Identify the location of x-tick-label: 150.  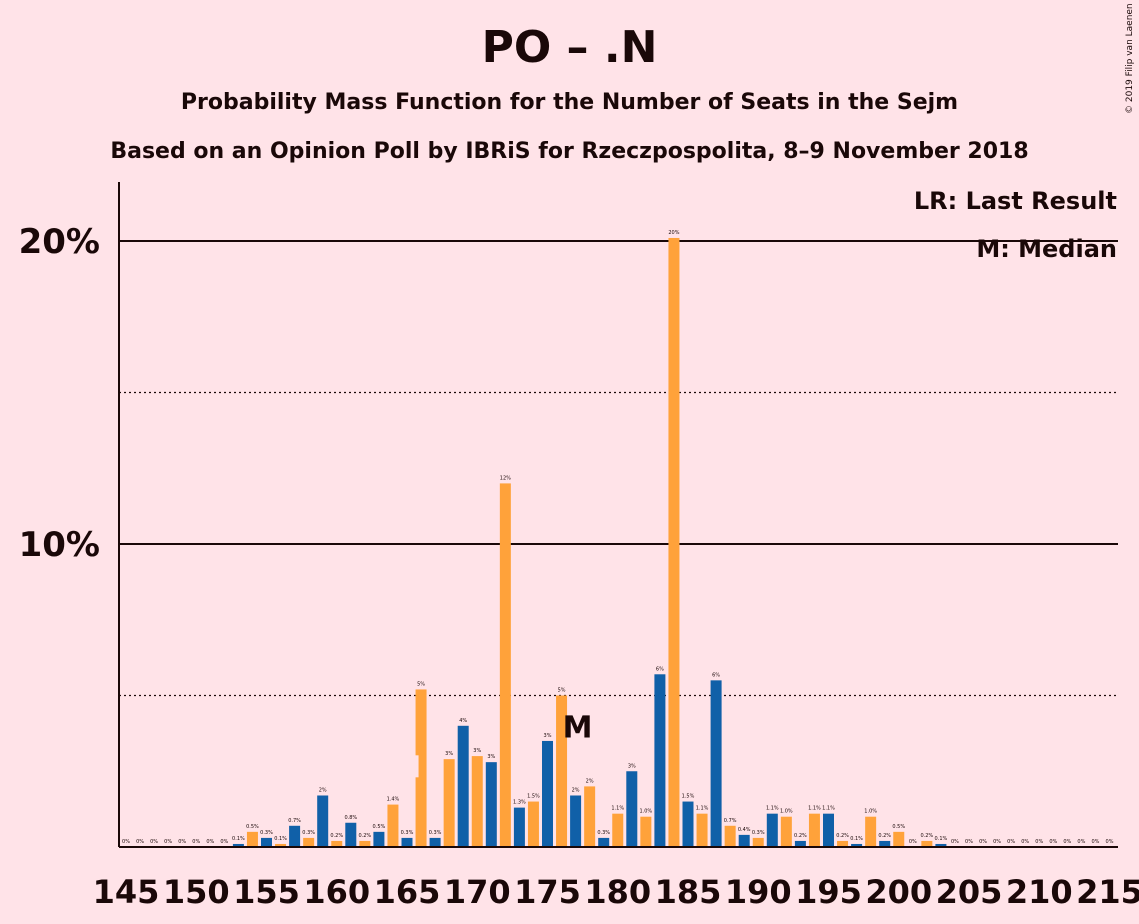
(196, 892).